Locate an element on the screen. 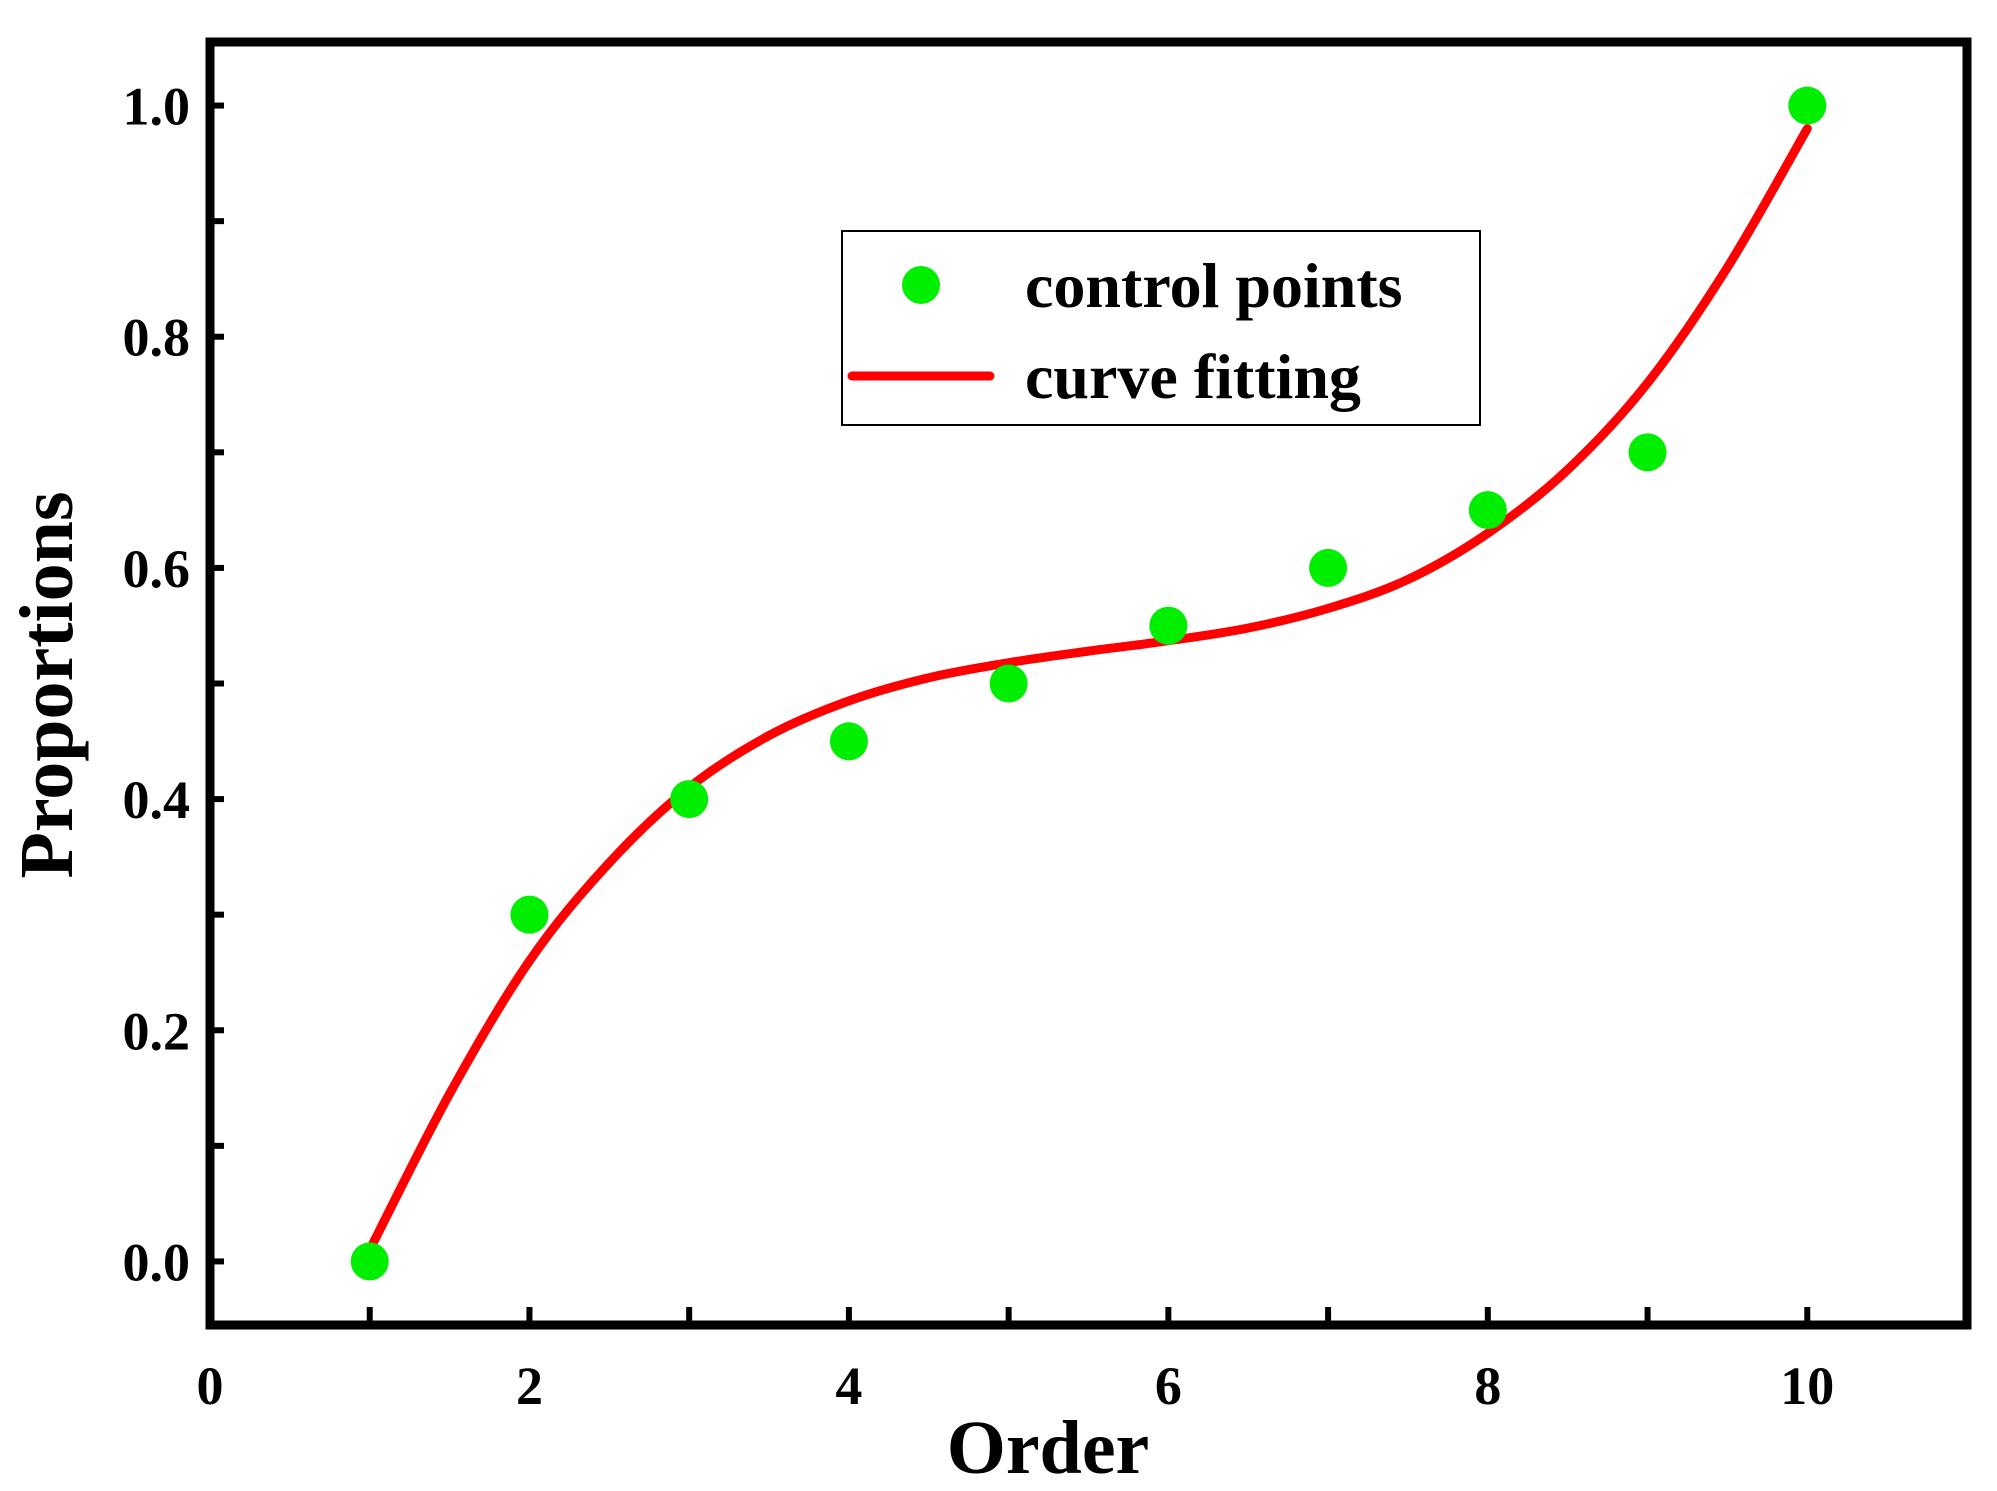 The width and height of the screenshot is (1997, 1491). legend: control points curve fitting is located at coordinates (1161, 328).